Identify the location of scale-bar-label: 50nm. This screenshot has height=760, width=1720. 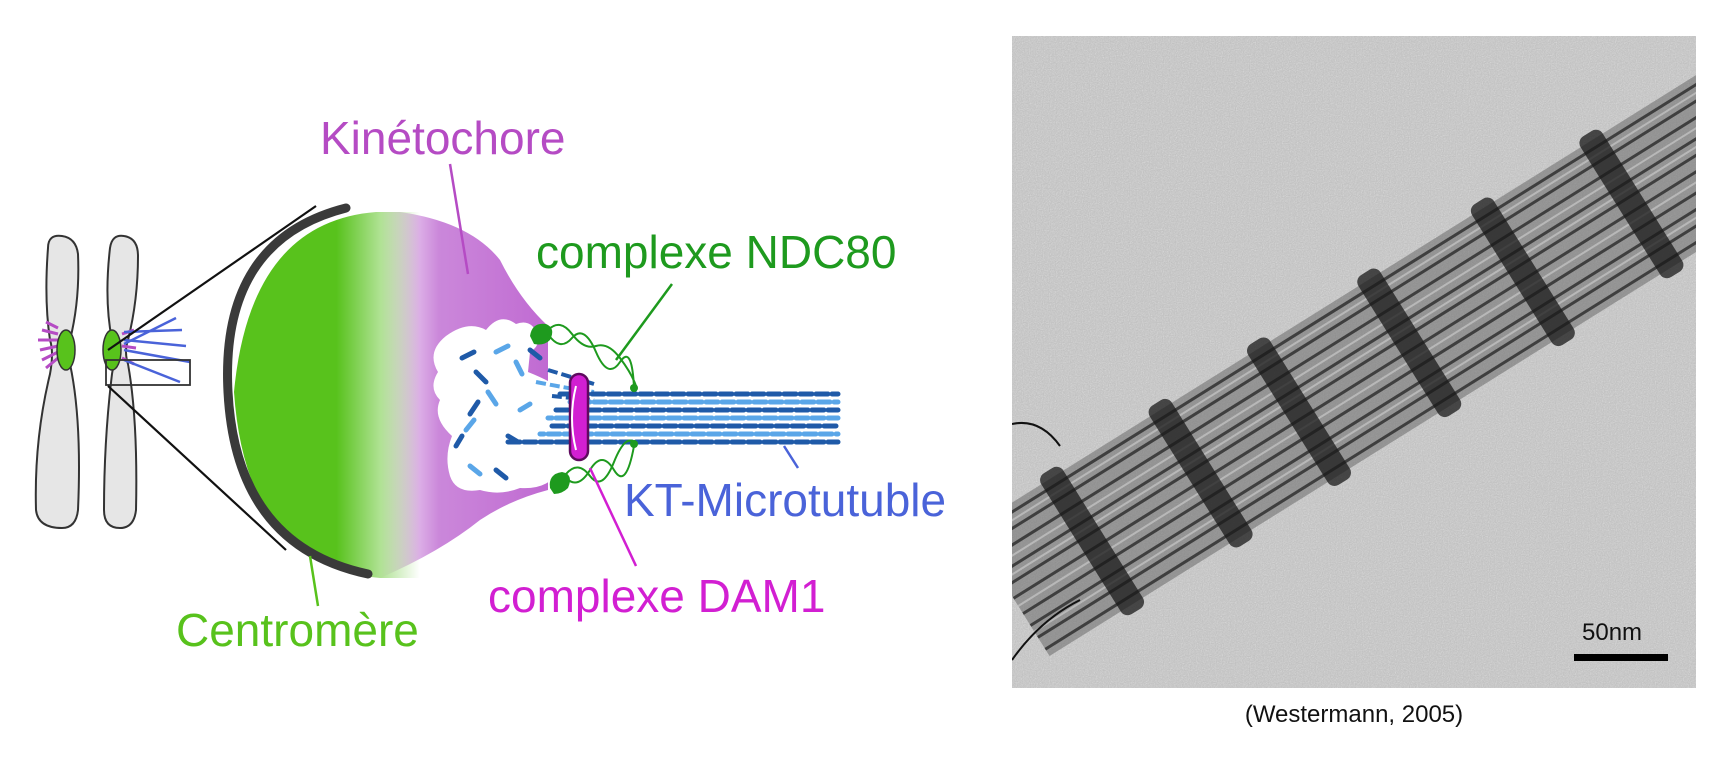
(1612, 632).